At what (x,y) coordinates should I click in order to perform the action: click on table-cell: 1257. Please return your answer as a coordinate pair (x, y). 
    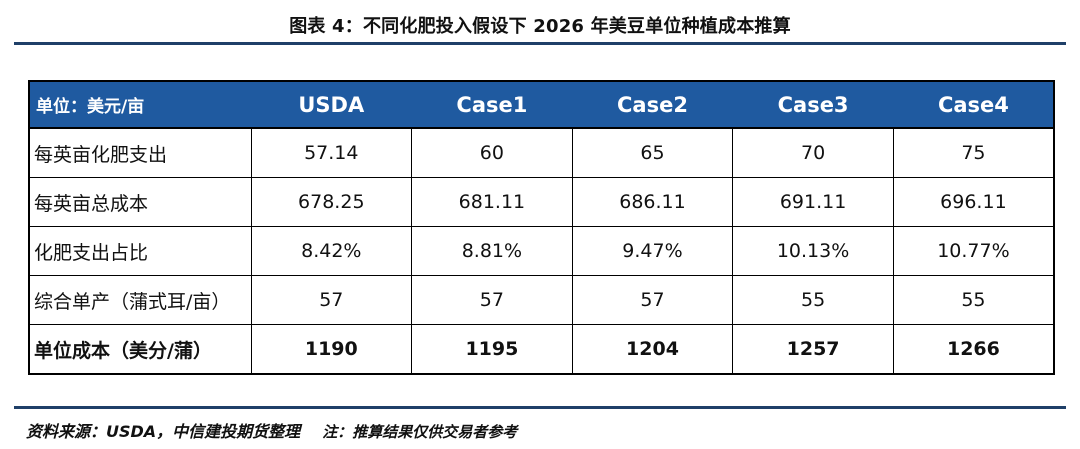
    Looking at the image, I should click on (813, 349).